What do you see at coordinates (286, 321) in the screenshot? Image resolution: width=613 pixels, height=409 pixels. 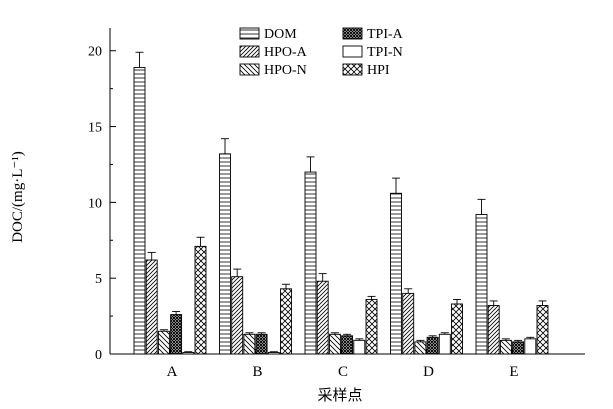 I see `bar-hpi-b` at bounding box center [286, 321].